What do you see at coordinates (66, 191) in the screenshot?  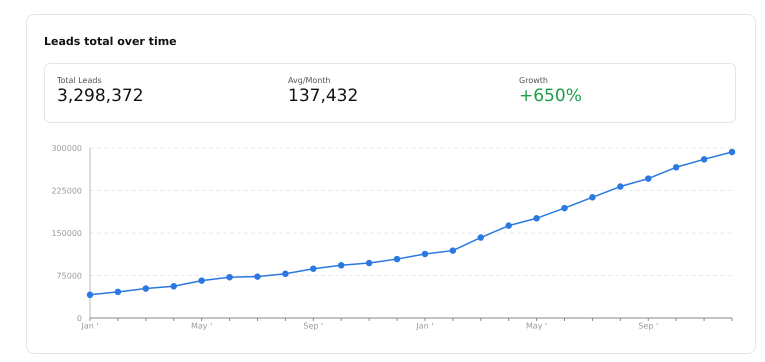 I see `y-tick-label: 225000` at bounding box center [66, 191].